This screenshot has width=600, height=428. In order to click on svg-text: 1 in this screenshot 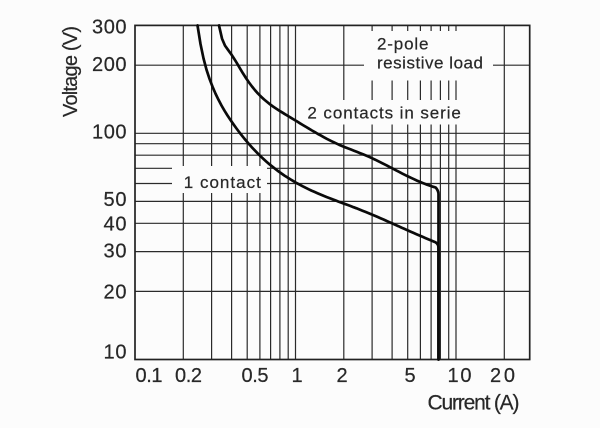, I will do `click(296, 376)`.